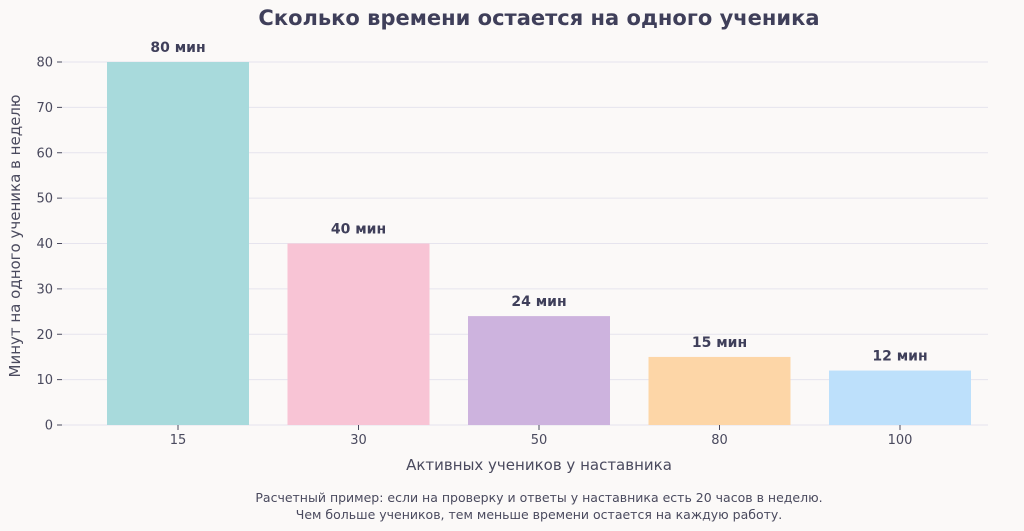 The height and width of the screenshot is (531, 1024). What do you see at coordinates (899, 357) in the screenshot?
I see `data-label-100: 12 мин` at bounding box center [899, 357].